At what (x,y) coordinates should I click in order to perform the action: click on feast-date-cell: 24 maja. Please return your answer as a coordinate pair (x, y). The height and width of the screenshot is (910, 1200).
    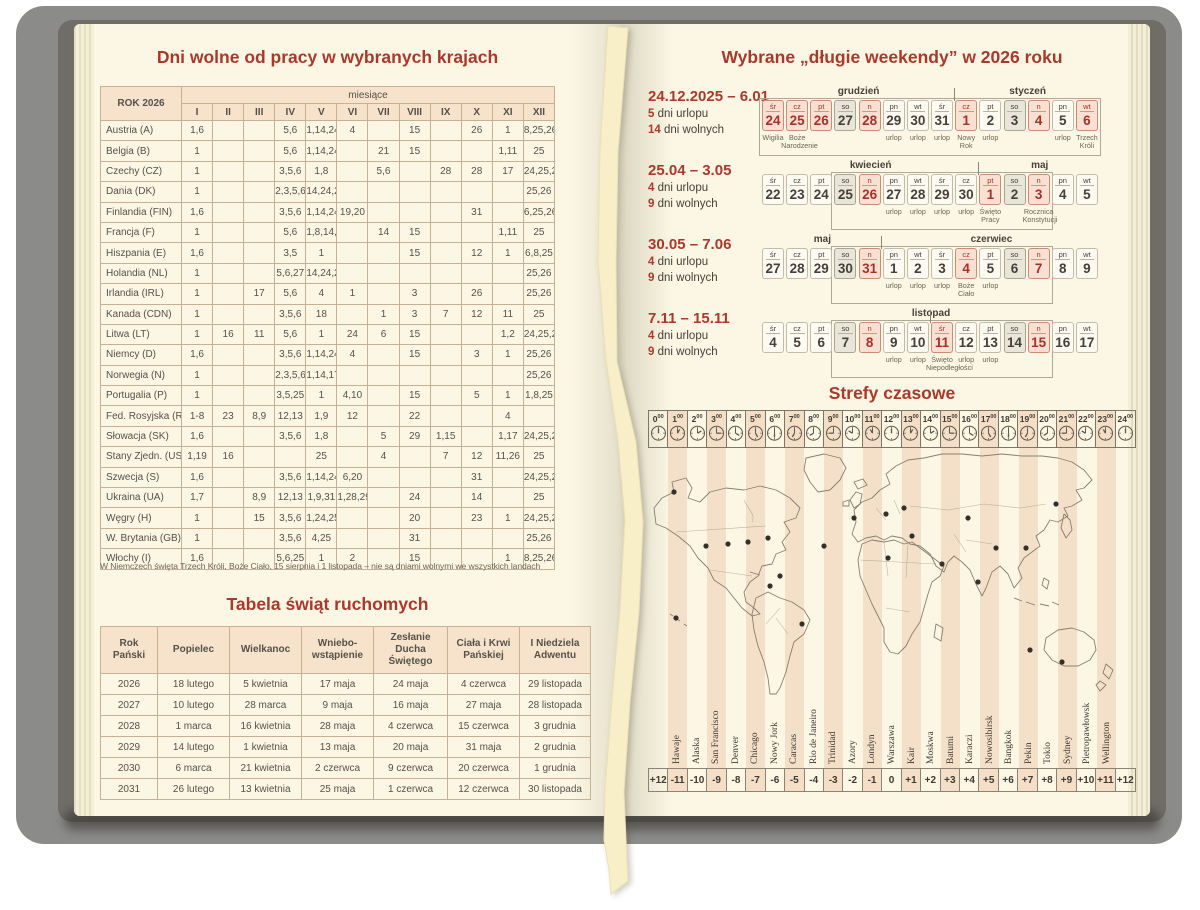
    Looking at the image, I should click on (410, 684).